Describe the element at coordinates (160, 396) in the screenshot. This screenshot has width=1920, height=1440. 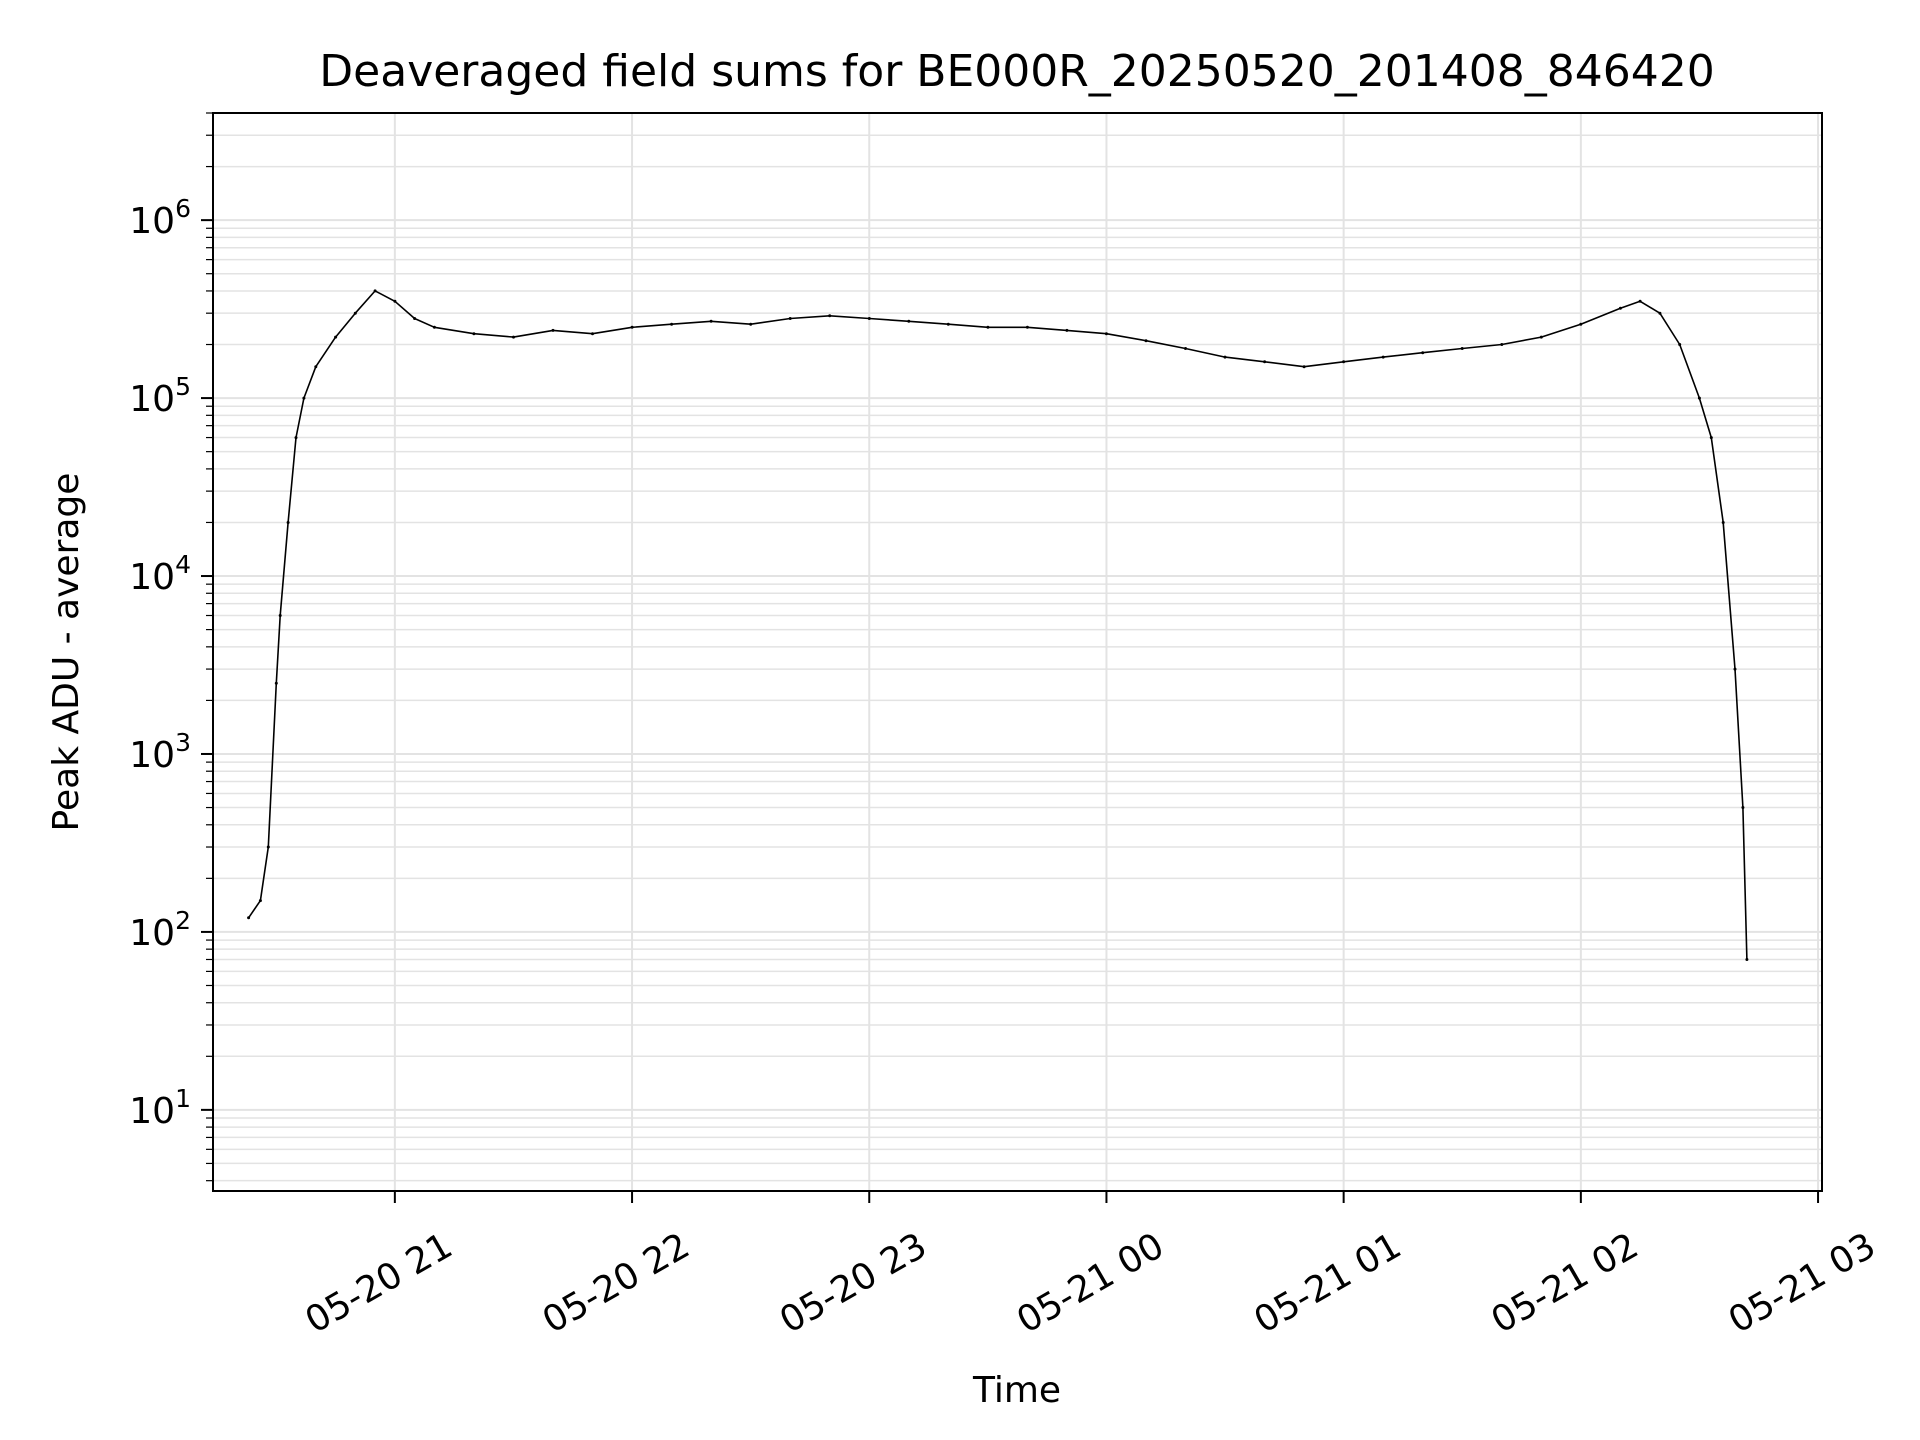
I see `y-tick-label: 10⁵` at that location.